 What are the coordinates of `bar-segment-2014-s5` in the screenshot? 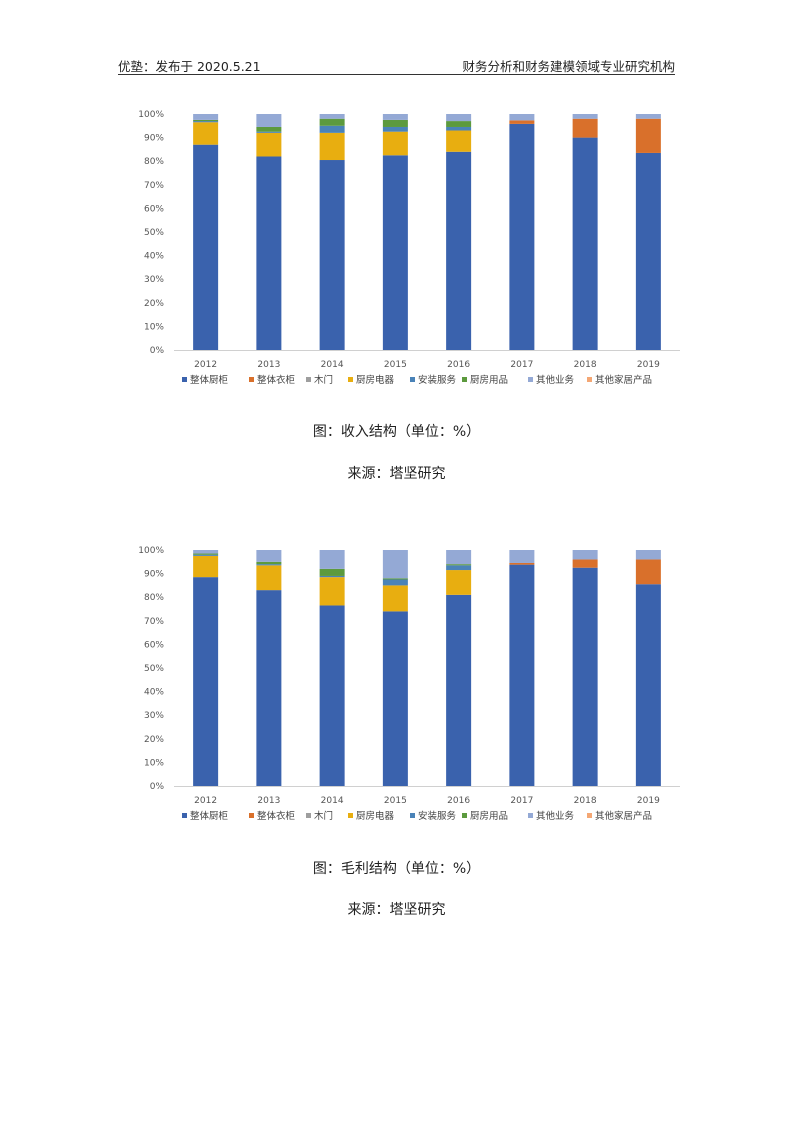 It's located at (332, 122).